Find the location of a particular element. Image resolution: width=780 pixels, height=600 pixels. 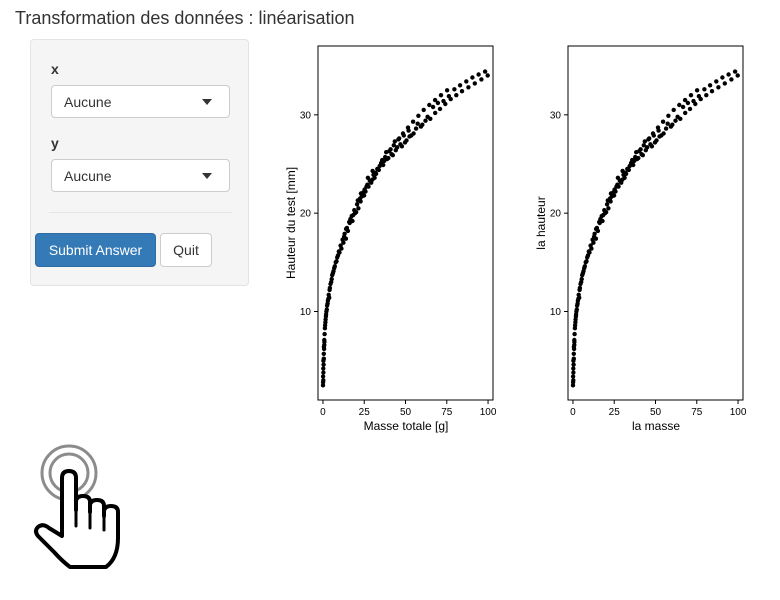

x-tick-label: 25 is located at coordinates (365, 412).